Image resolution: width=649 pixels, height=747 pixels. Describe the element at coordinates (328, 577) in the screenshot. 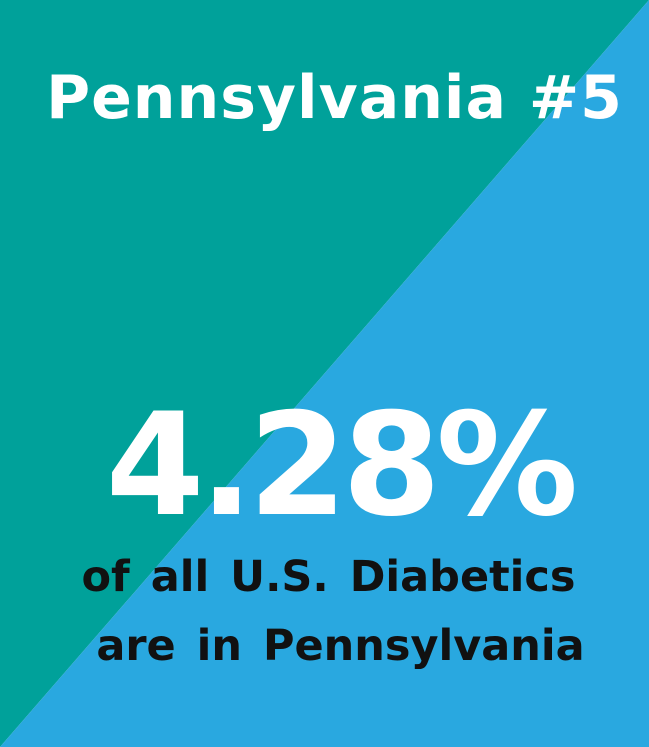

I see `caption-line-1: of all U.S. Diabetics` at that location.